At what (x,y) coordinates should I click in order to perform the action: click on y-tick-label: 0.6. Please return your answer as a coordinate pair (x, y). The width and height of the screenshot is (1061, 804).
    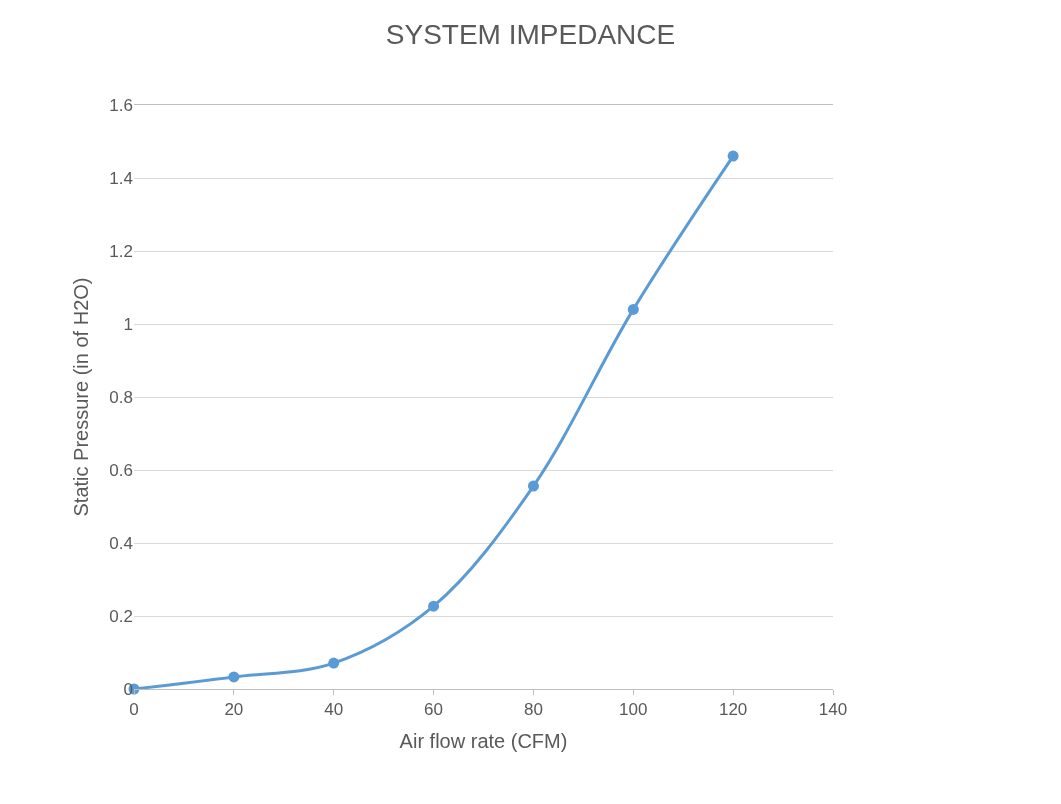
    Looking at the image, I should click on (121, 470).